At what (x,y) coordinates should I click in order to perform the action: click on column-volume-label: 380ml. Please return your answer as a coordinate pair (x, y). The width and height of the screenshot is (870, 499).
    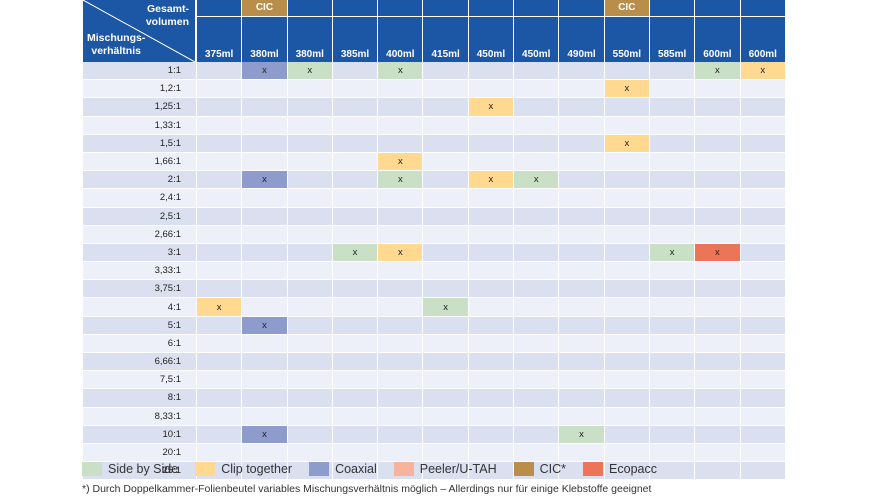
    Looking at the image, I should click on (264, 54).